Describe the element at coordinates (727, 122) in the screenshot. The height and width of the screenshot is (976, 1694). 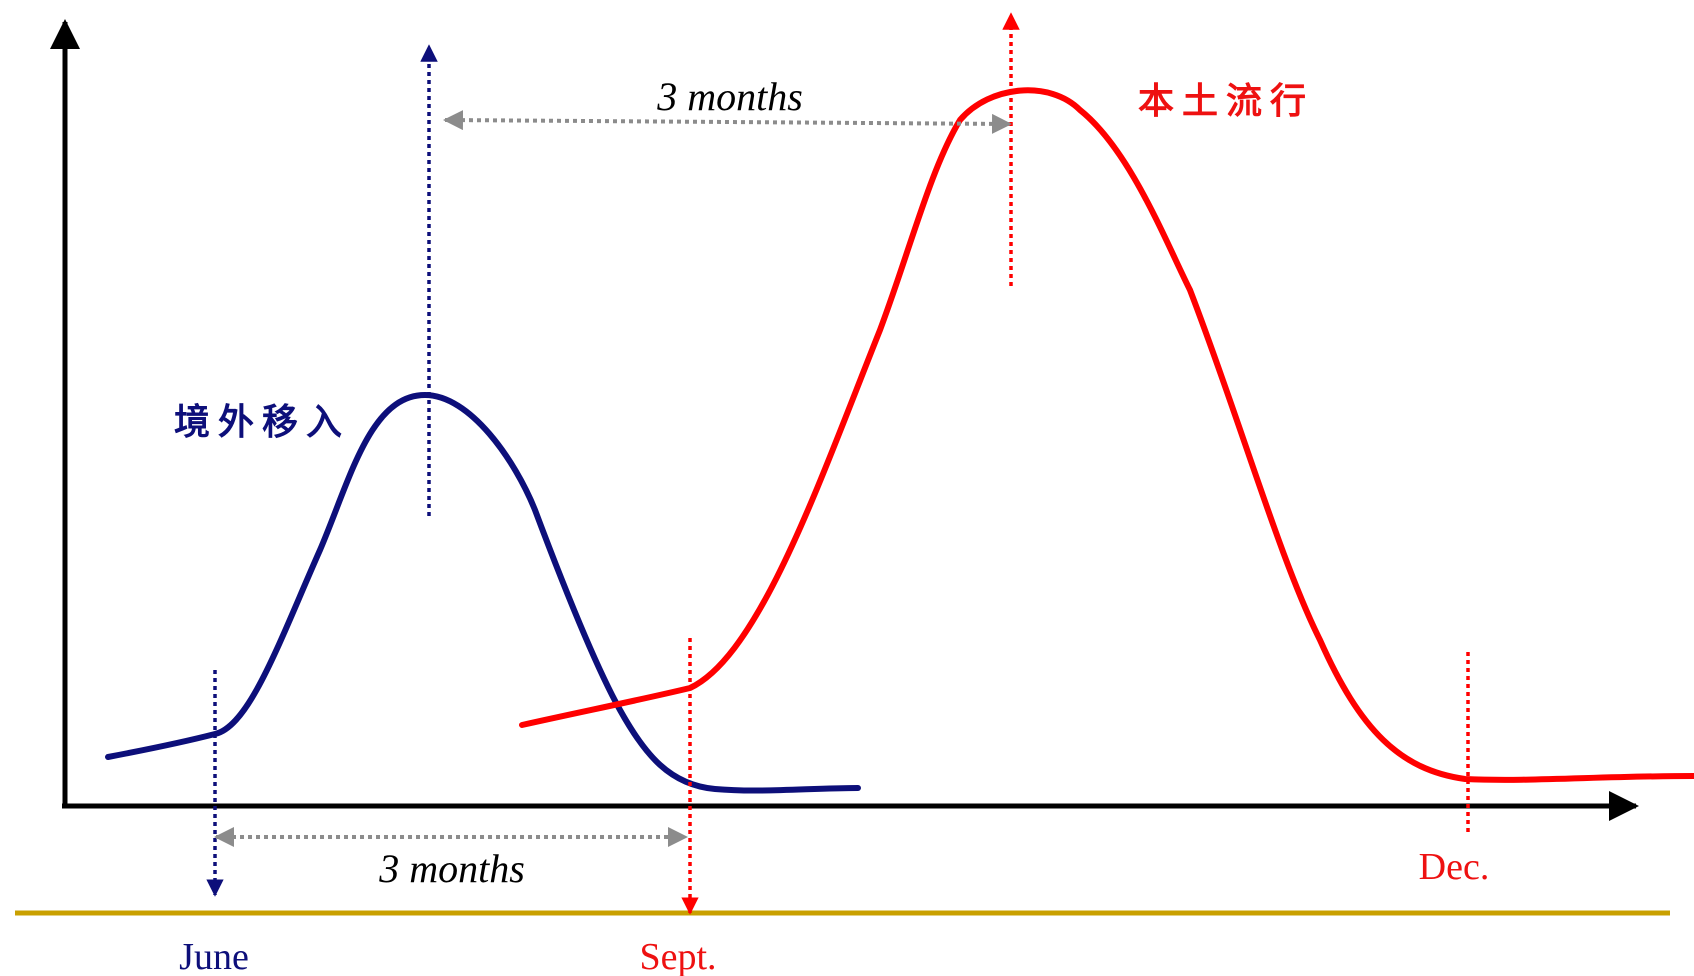
I see `interval-arrow-top` at that location.